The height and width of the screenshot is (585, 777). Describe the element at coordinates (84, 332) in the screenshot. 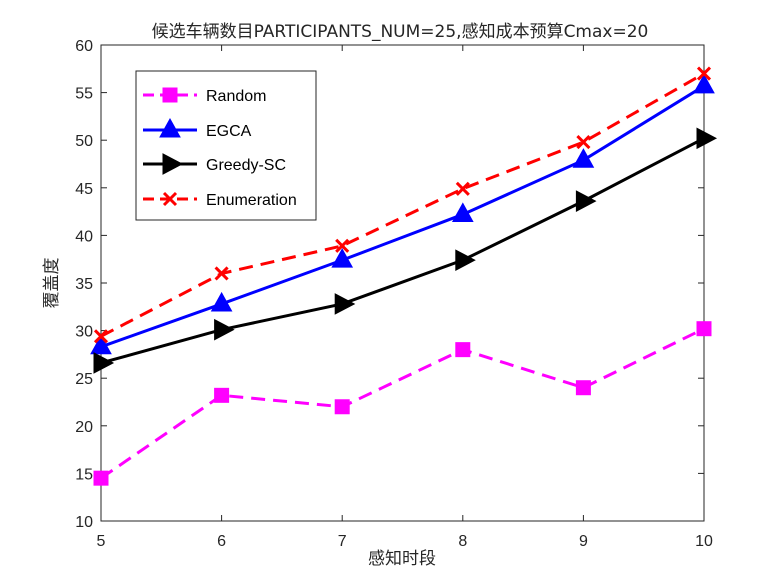

I see `y-tick-label: 30` at that location.